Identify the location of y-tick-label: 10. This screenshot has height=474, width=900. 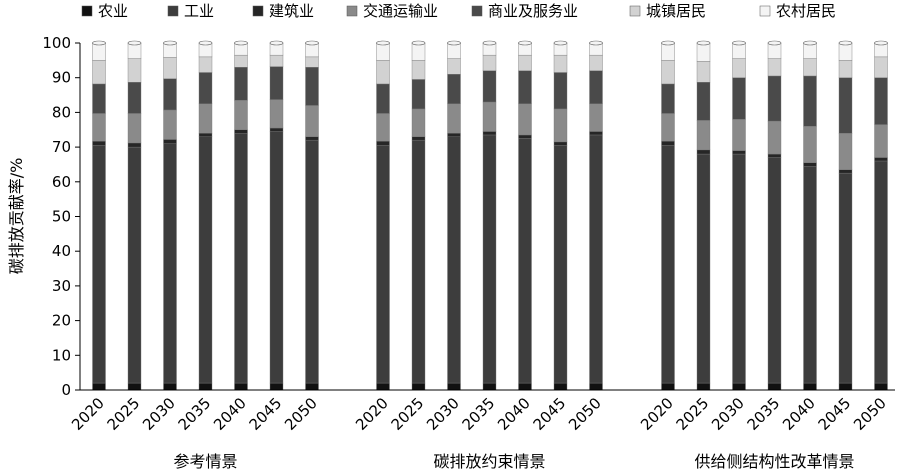
(61, 355).